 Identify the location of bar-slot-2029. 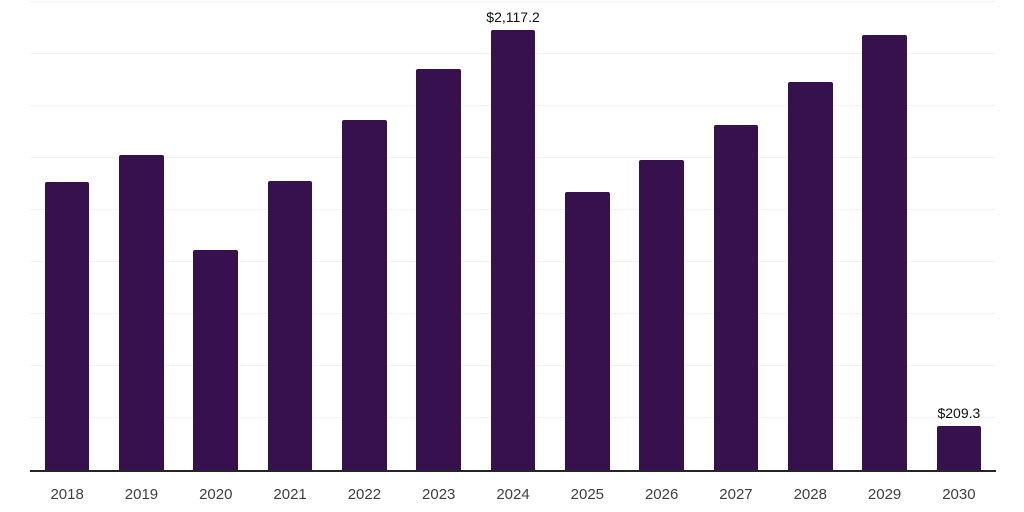
(884, 236).